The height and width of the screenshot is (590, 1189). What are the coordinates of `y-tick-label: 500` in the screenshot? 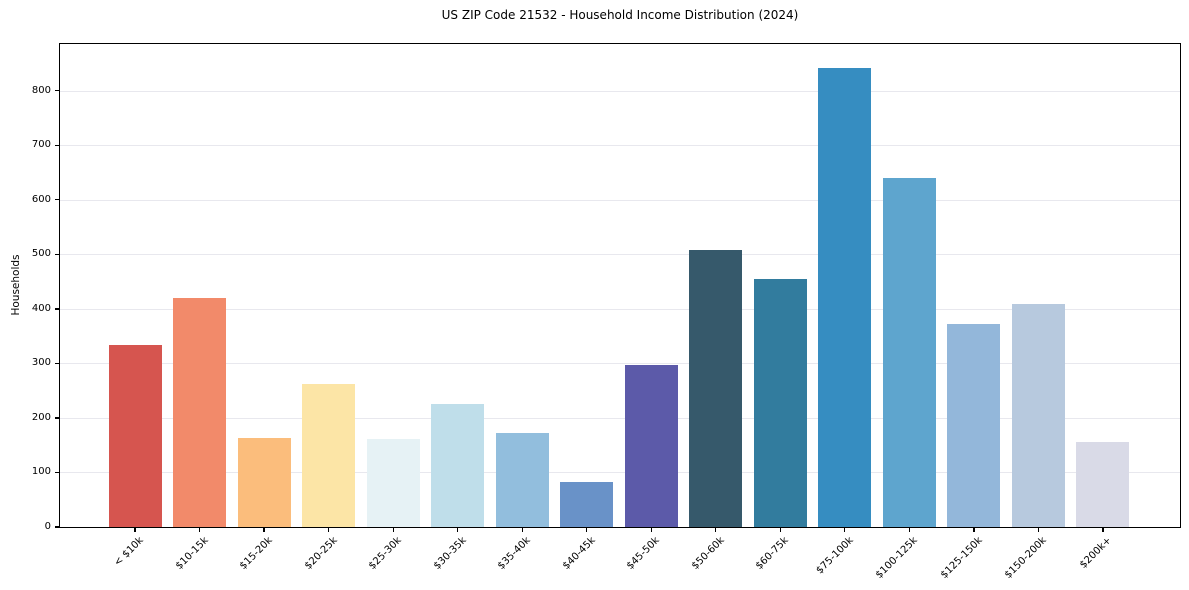 It's located at (41, 254).